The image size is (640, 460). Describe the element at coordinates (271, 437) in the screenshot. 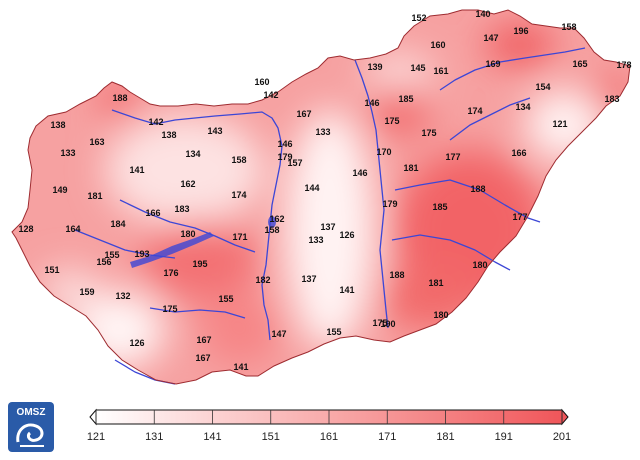

I see `legend-tick-label: 151` at that location.